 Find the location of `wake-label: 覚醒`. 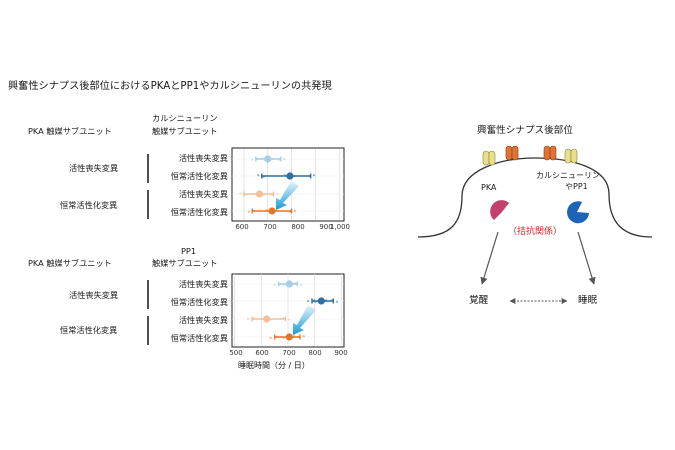

wake-label: 覚醒 is located at coordinates (479, 300).